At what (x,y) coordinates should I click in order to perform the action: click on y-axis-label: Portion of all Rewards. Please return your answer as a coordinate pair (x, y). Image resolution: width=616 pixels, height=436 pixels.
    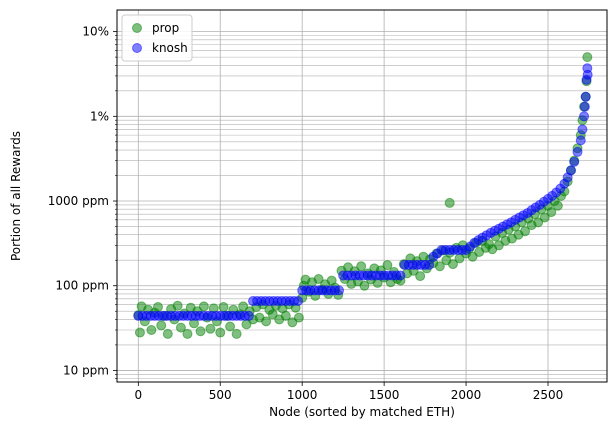
    Looking at the image, I should click on (16, 196).